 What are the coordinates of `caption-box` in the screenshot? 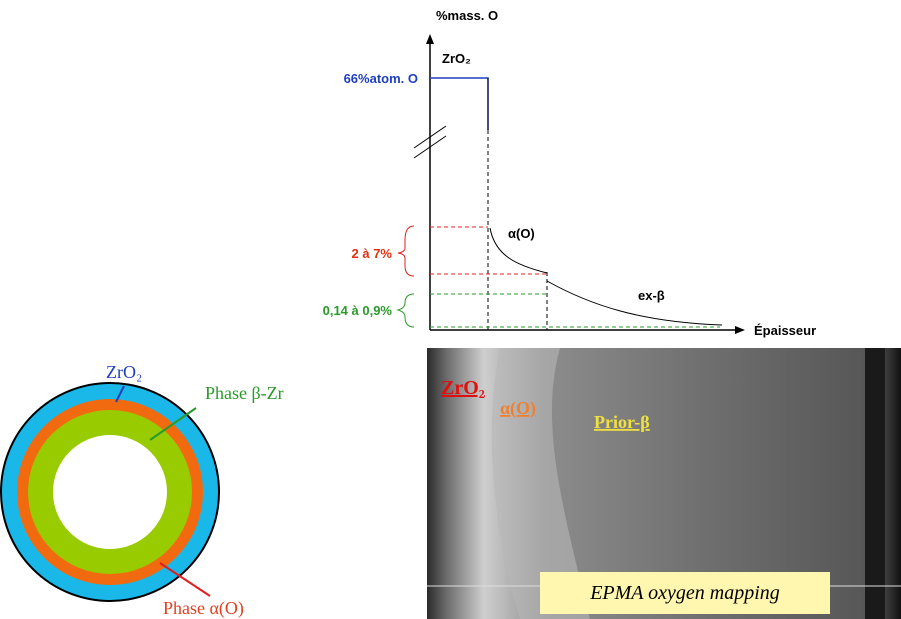 It's located at (685, 593).